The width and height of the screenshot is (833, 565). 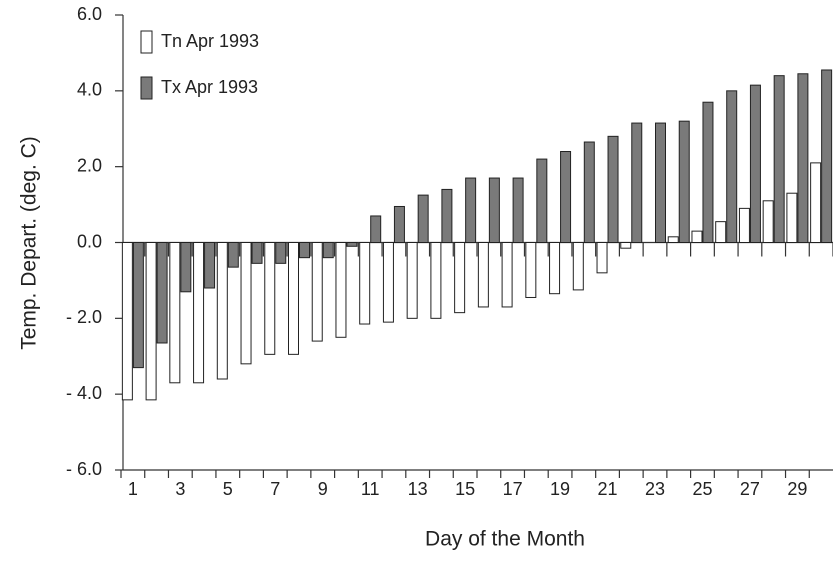 What do you see at coordinates (513, 489) in the screenshot?
I see `x-tick-label: 17` at bounding box center [513, 489].